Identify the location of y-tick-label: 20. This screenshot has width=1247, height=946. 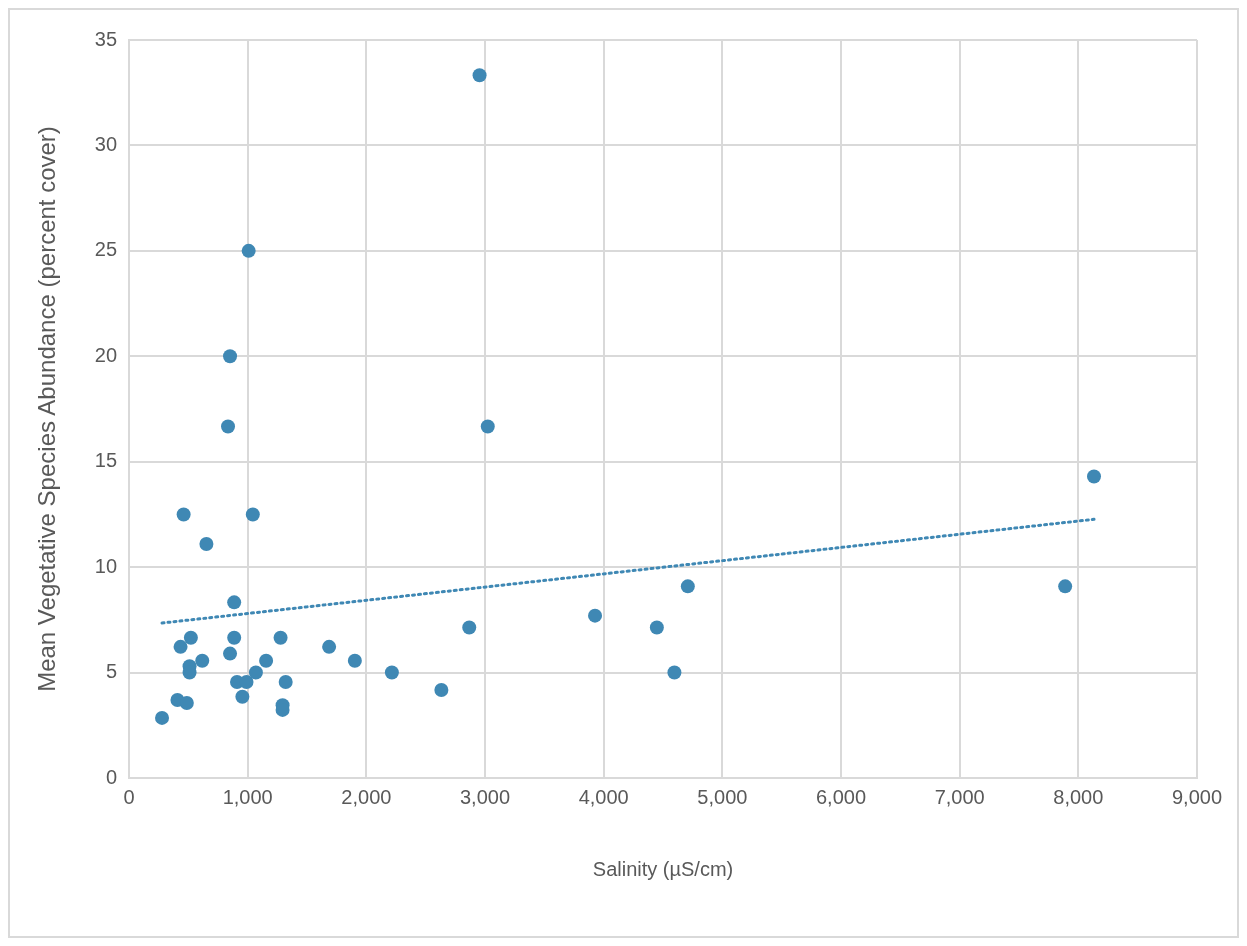
(106, 354).